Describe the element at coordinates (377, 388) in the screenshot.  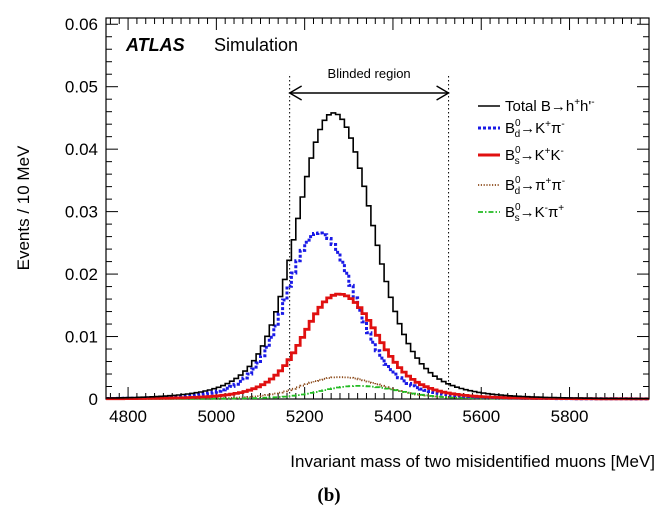
I see `series-line` at that location.